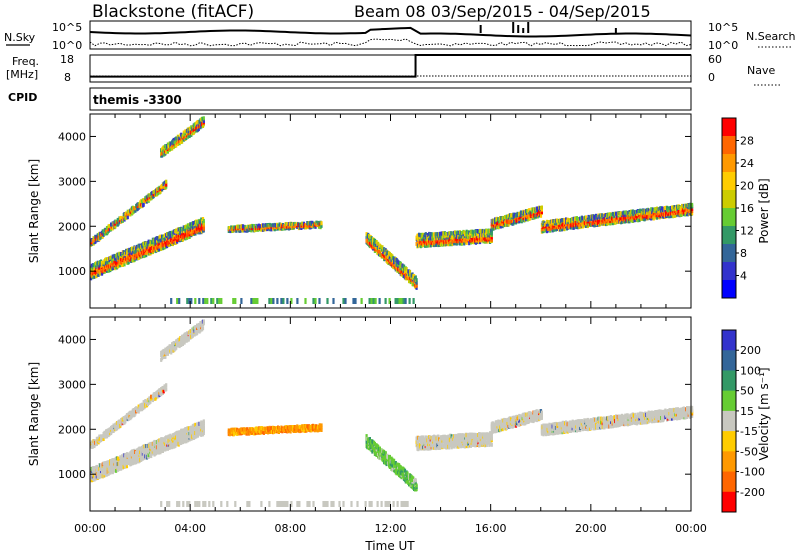 The width and height of the screenshot is (800, 554). Describe the element at coordinates (502, 11) in the screenshot. I see `beam-date-title: Beam 08 03/Sep/2015 - 04/Sep/2015` at that location.